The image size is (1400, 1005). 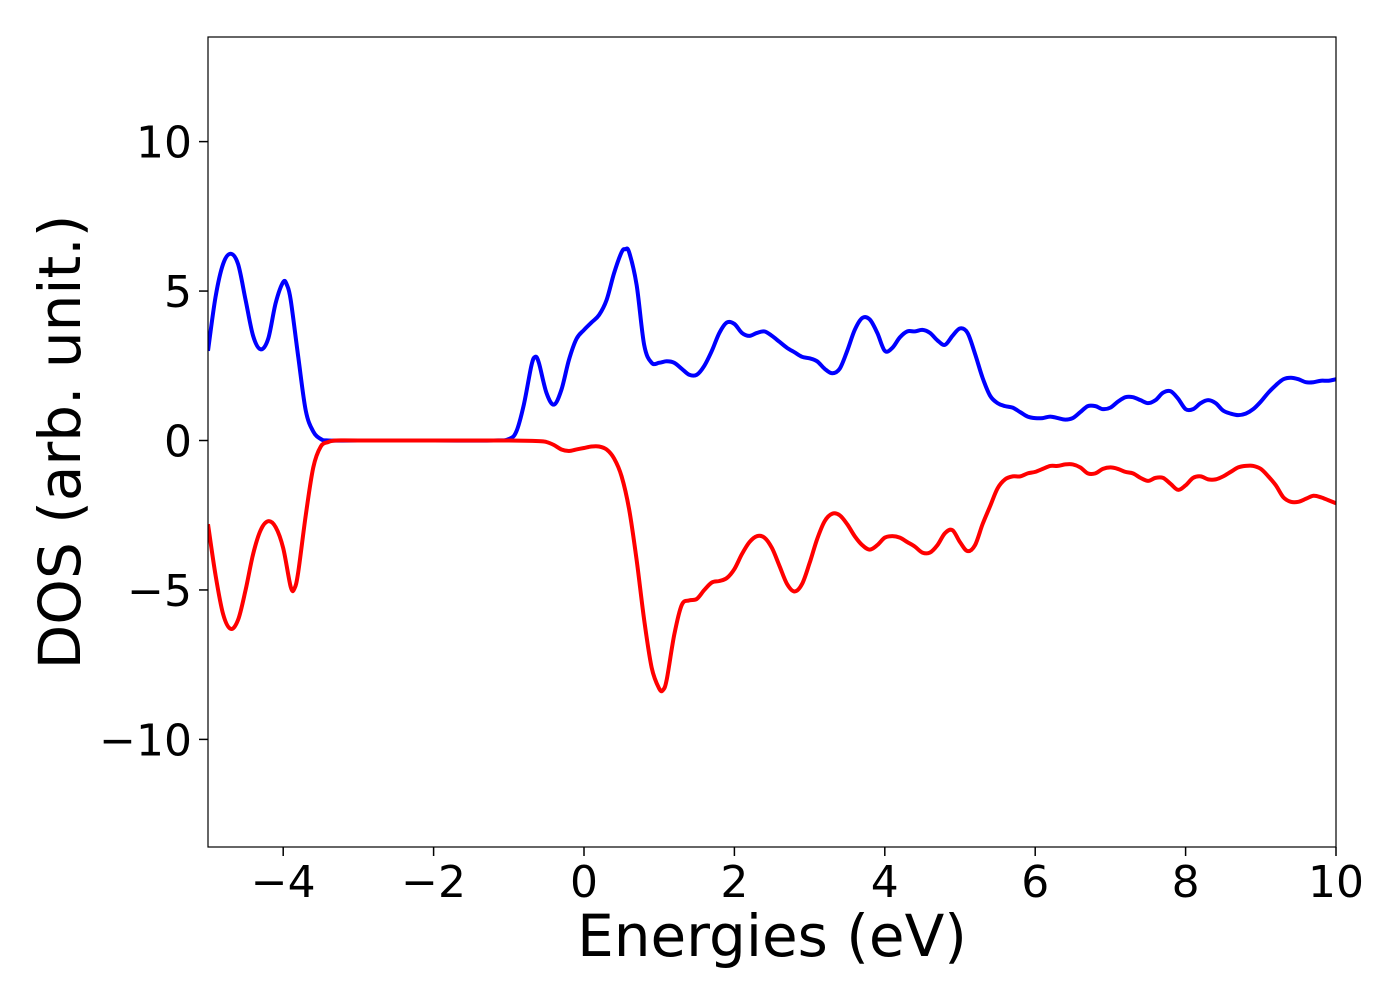 I want to click on x-tick-label: −4, so click(x=283, y=882).